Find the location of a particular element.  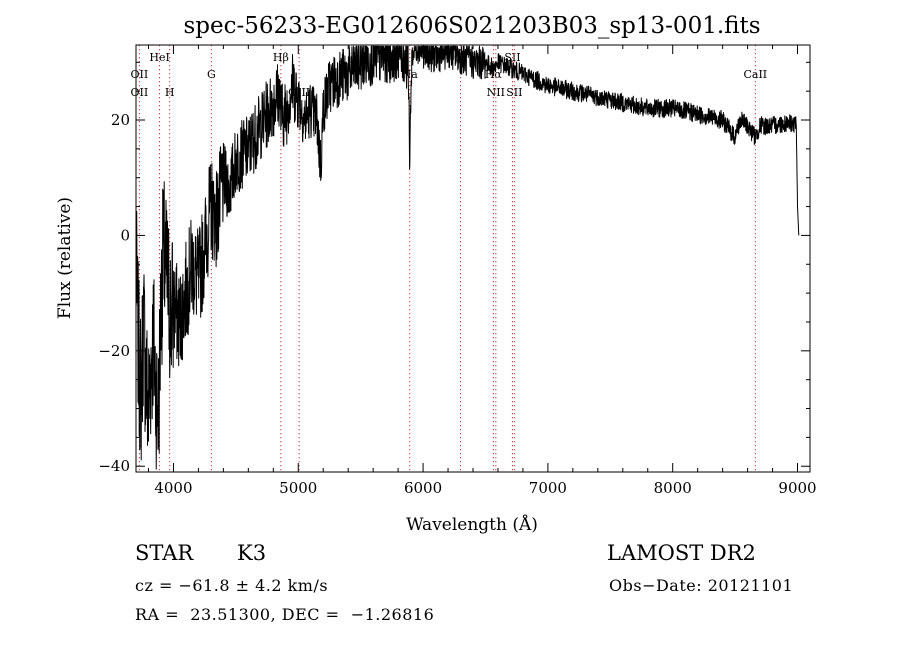

survey-name: LAMOST DR2 is located at coordinates (681, 553).